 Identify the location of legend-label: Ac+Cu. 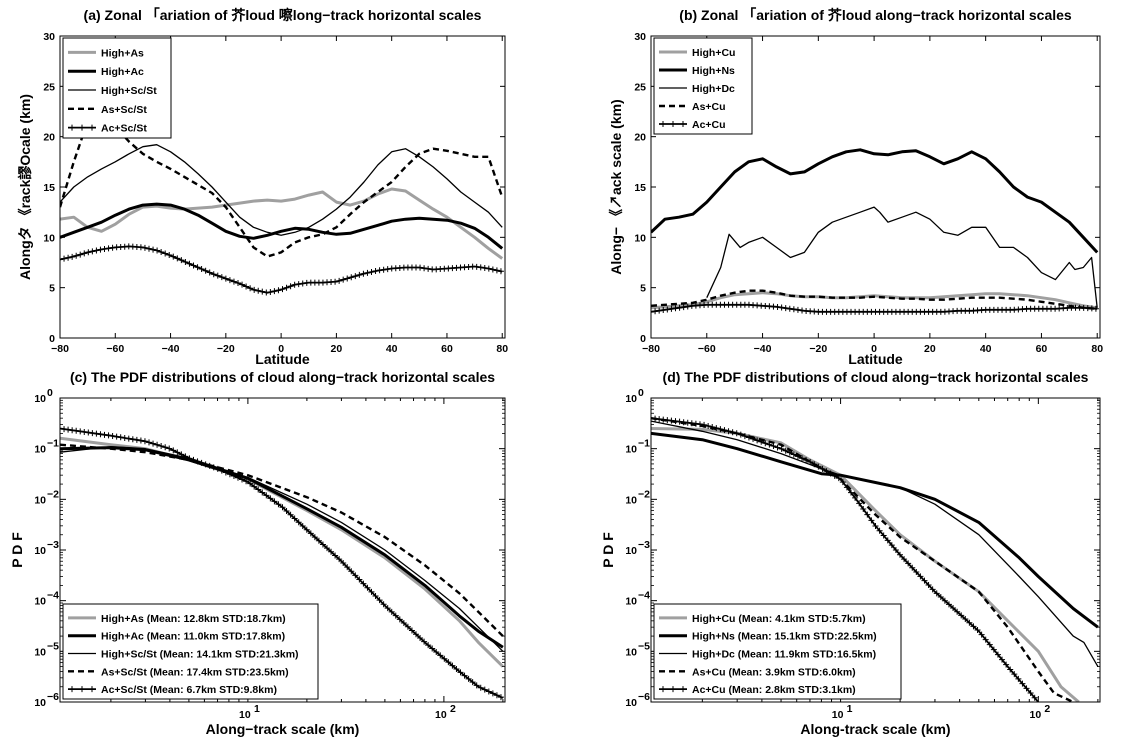
(709, 125).